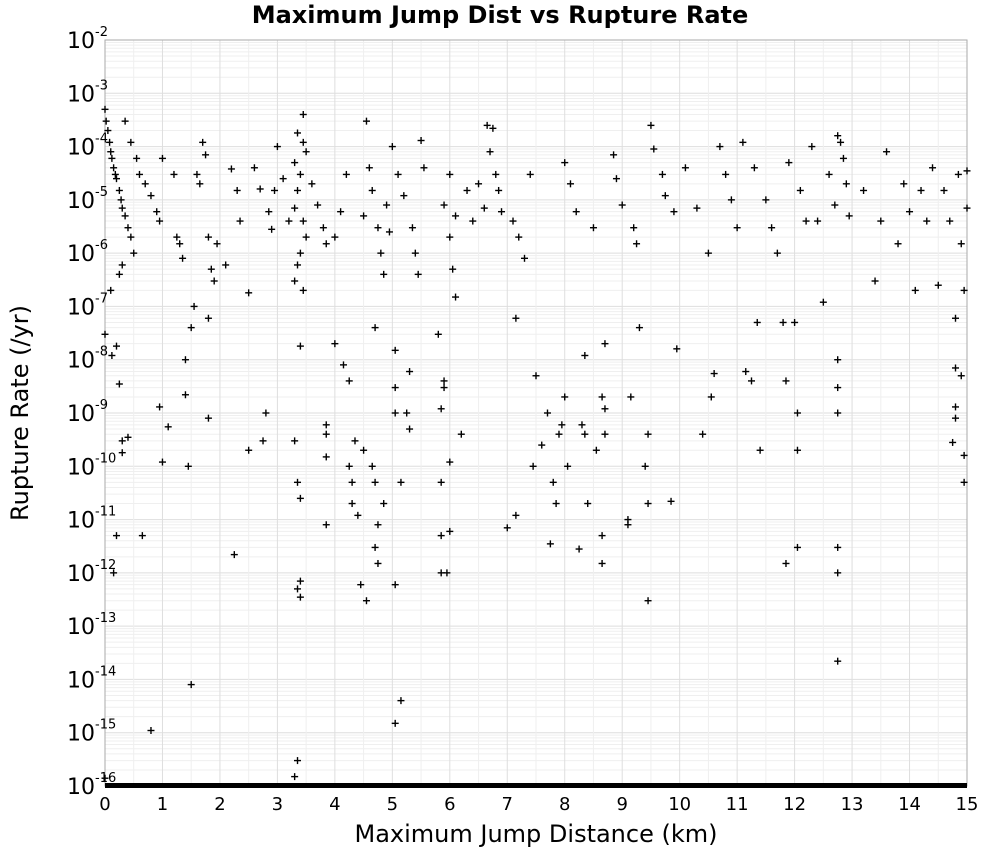  I want to click on y-tick-label: 10⁻¹², so click(91, 572).